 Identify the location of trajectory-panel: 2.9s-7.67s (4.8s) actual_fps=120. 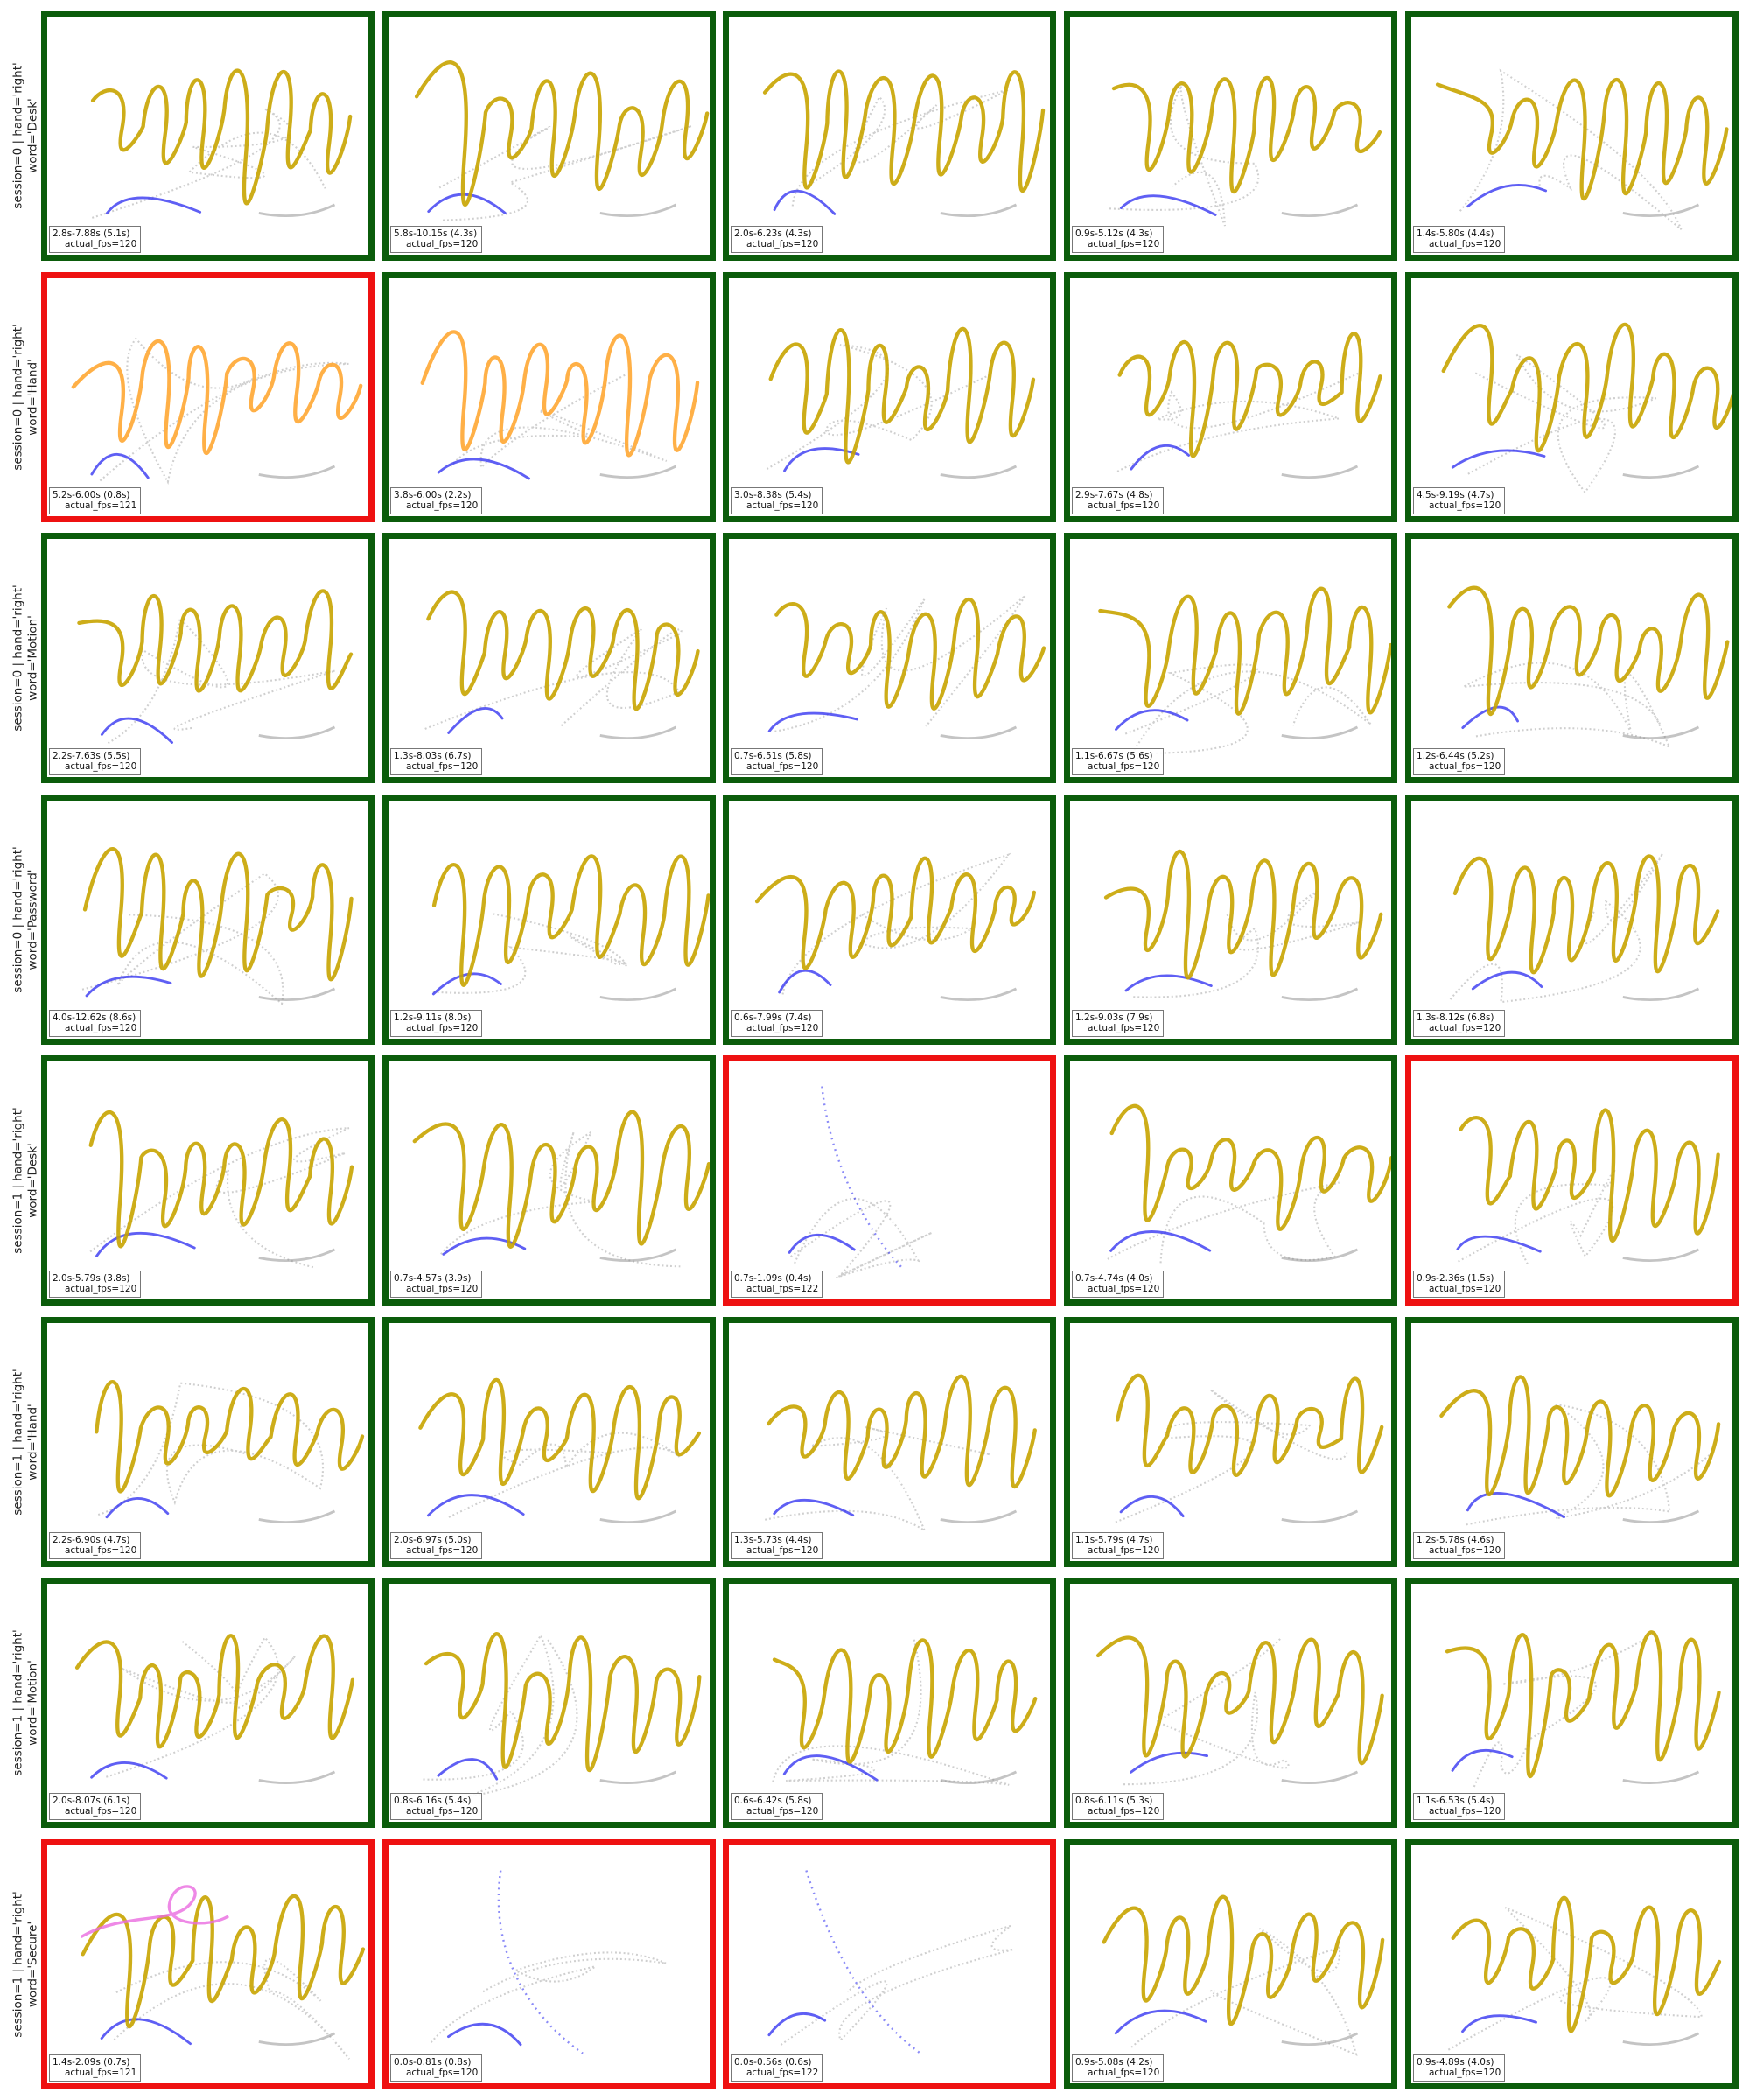
(1230, 397).